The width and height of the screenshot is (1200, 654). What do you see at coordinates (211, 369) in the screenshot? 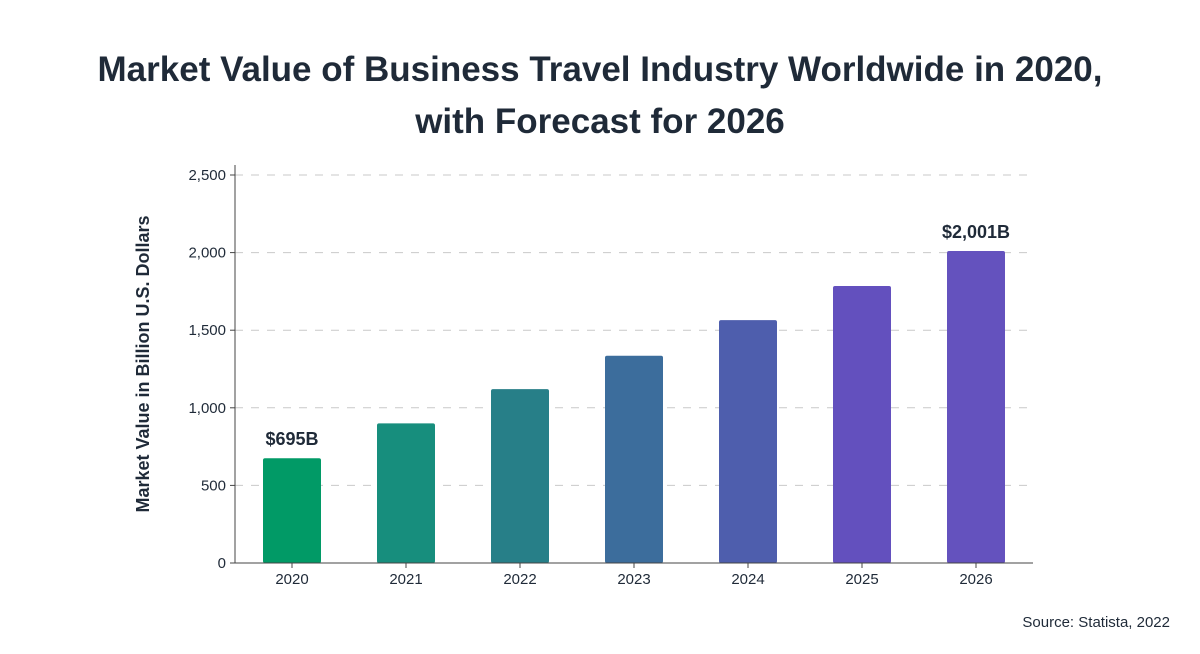
I see `y-tick-labels: 0 500 1,000 1,500 2,000 2,500` at bounding box center [211, 369].